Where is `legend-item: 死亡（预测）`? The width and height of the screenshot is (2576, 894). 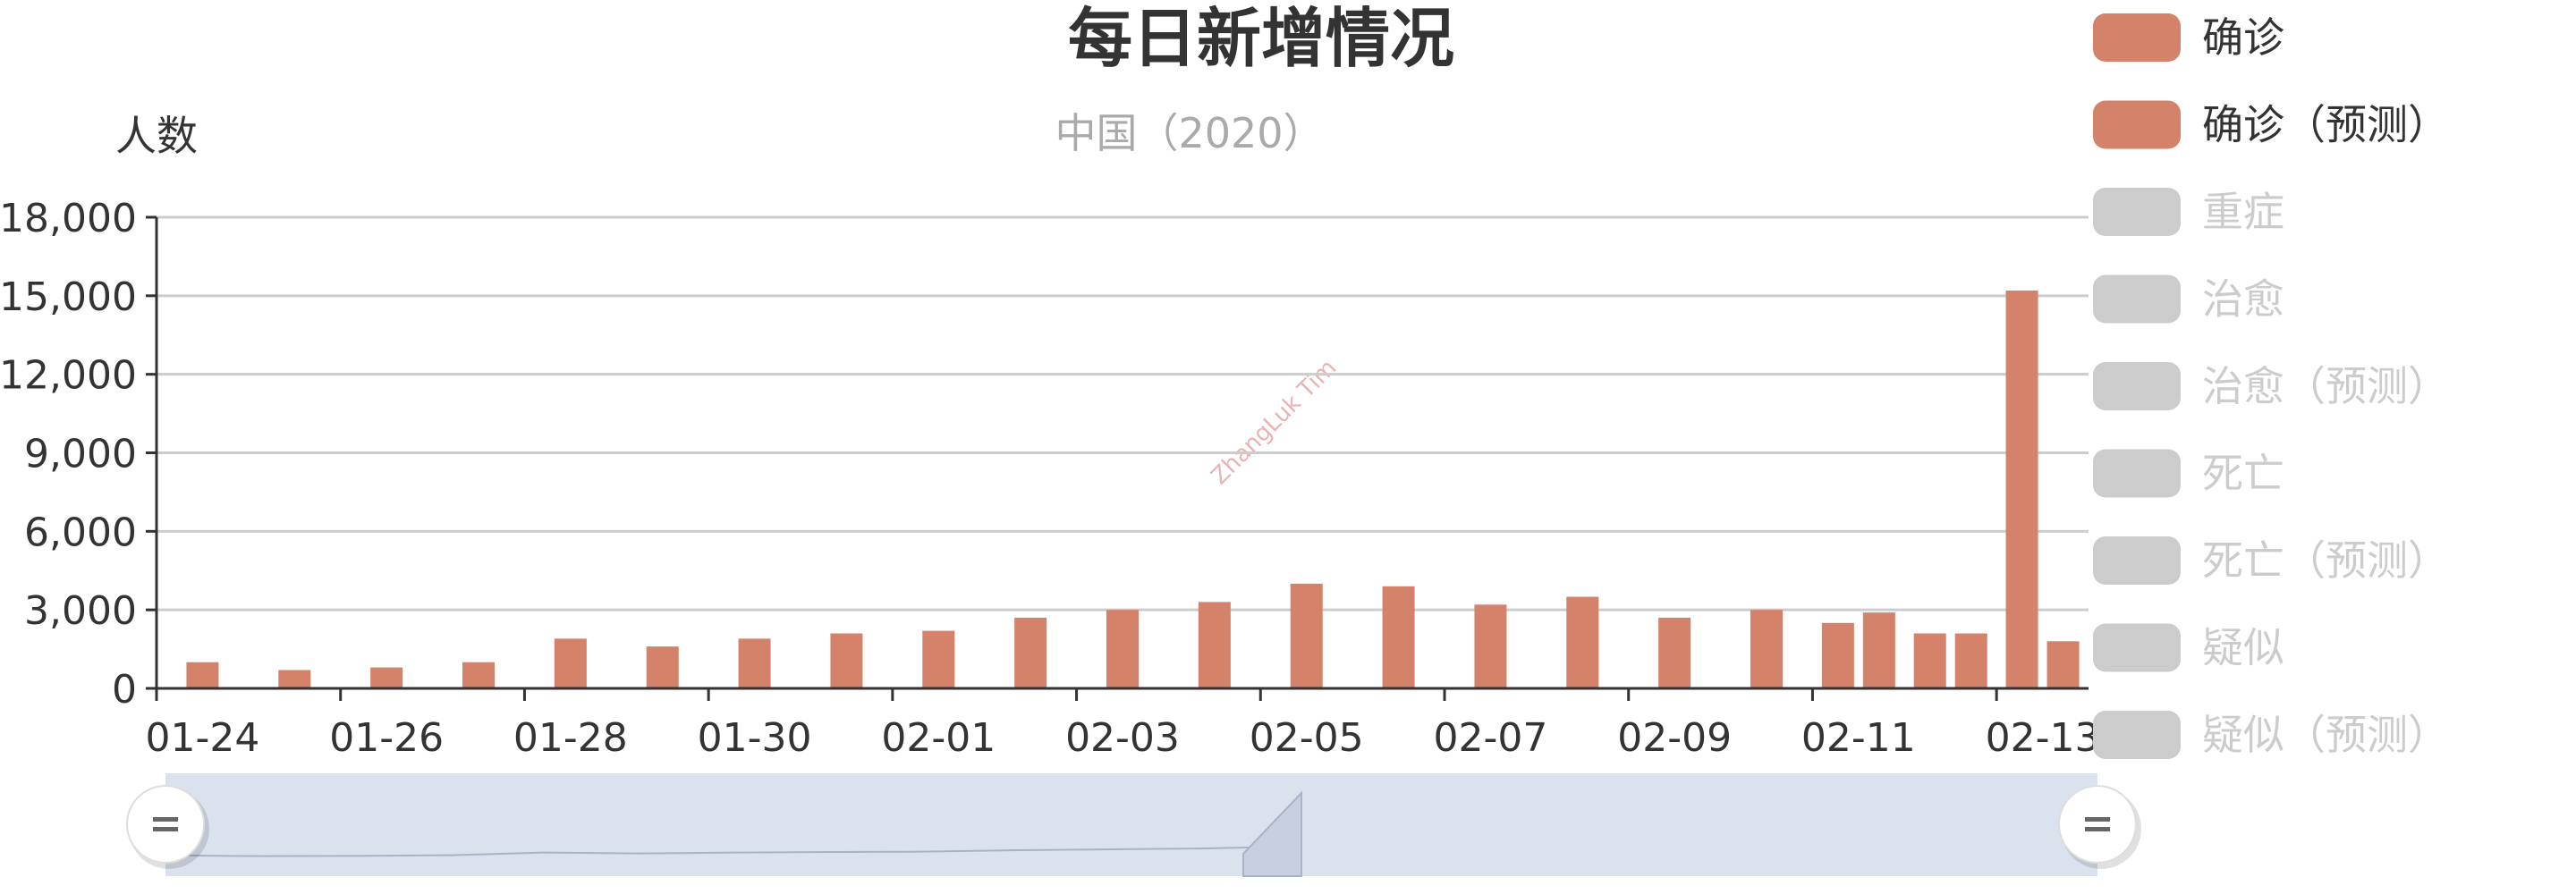 legend-item: 死亡（预测） is located at coordinates (2271, 560).